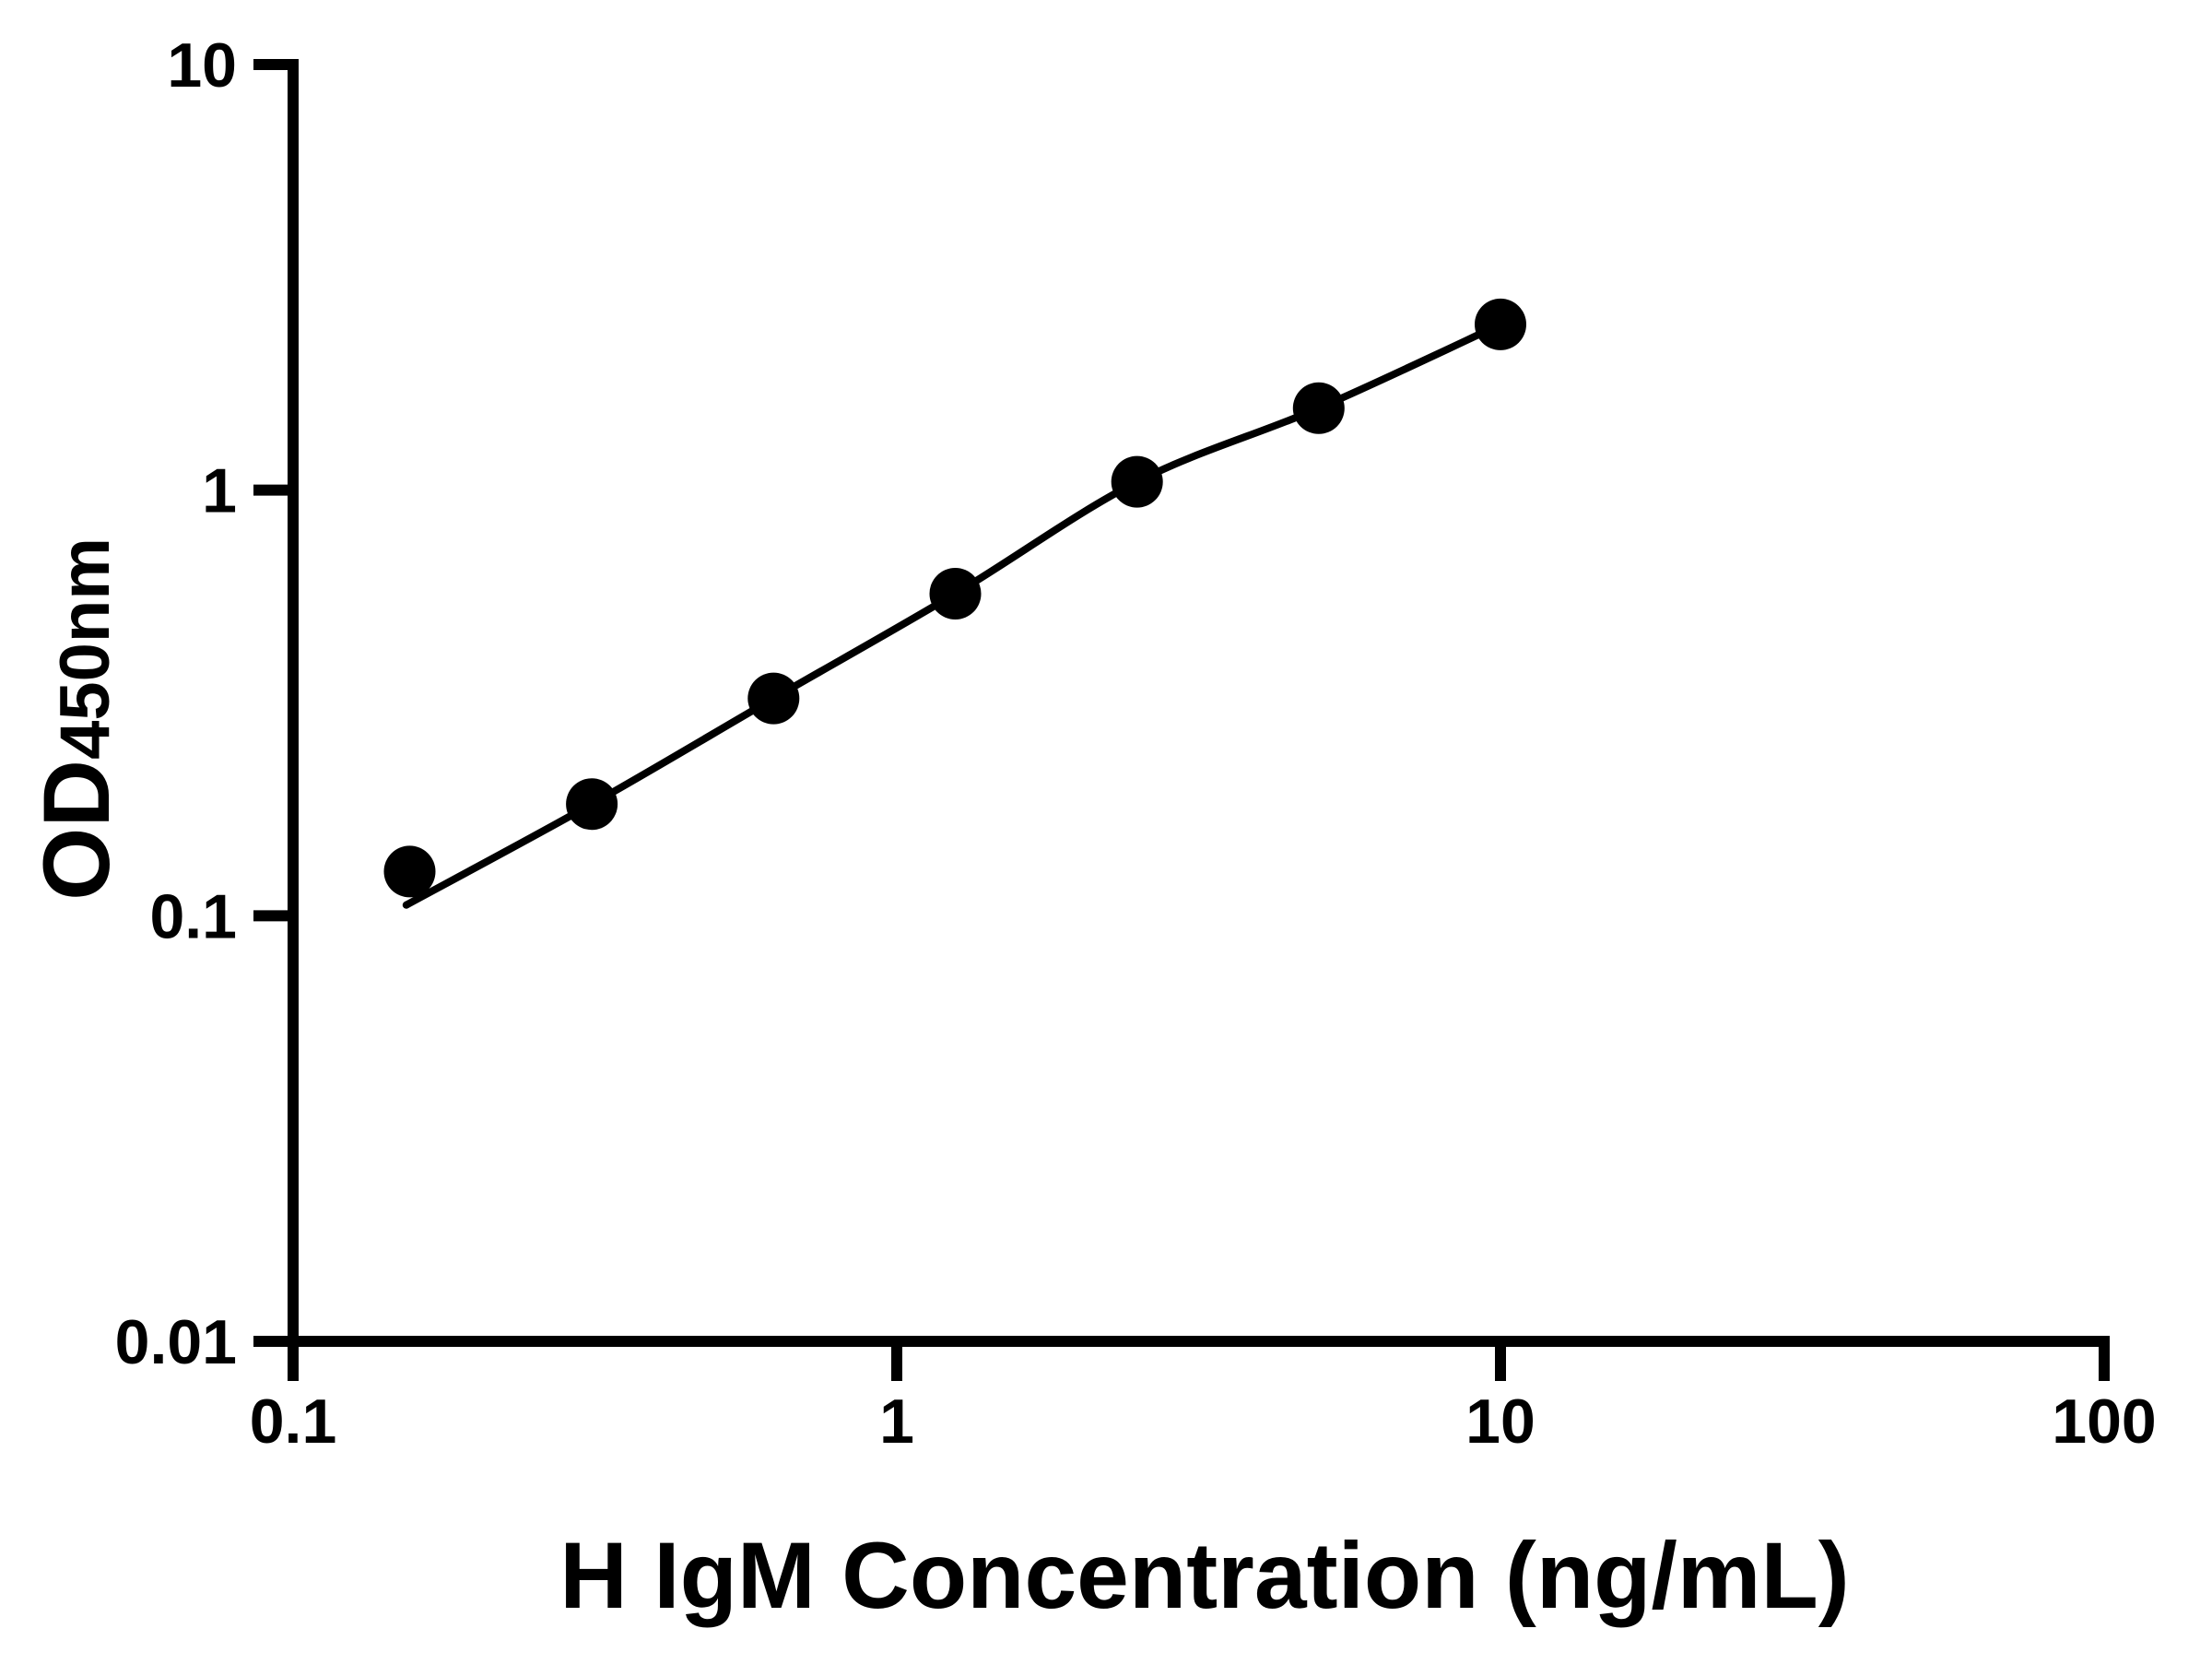  What do you see at coordinates (293, 1422) in the screenshot?
I see `x-tick-label: 0.1` at bounding box center [293, 1422].